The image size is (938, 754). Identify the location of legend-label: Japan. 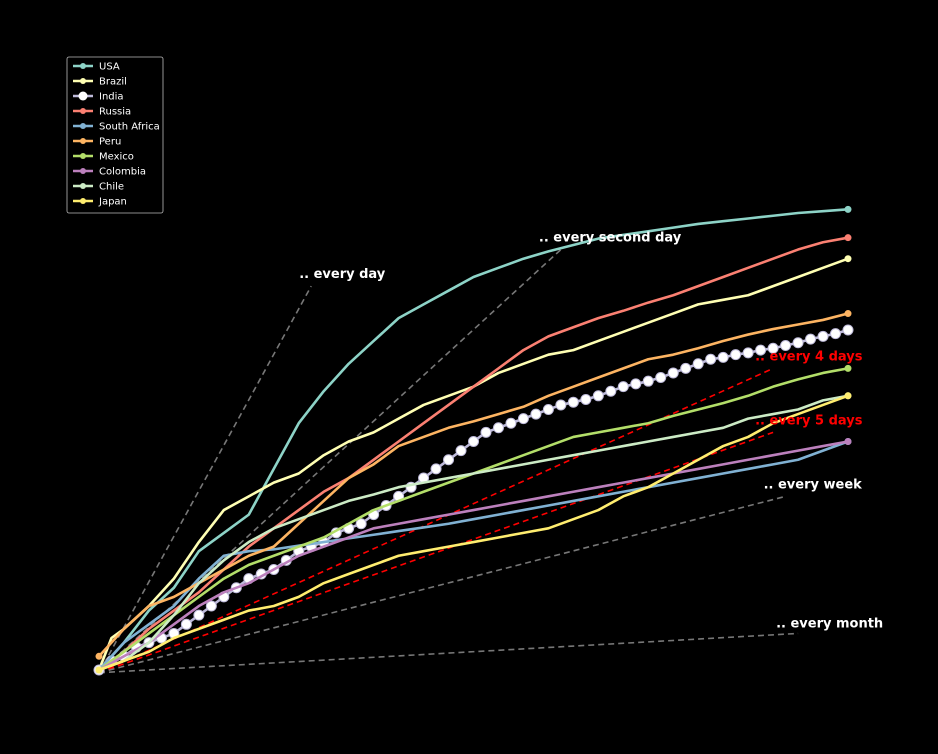
(112, 202).